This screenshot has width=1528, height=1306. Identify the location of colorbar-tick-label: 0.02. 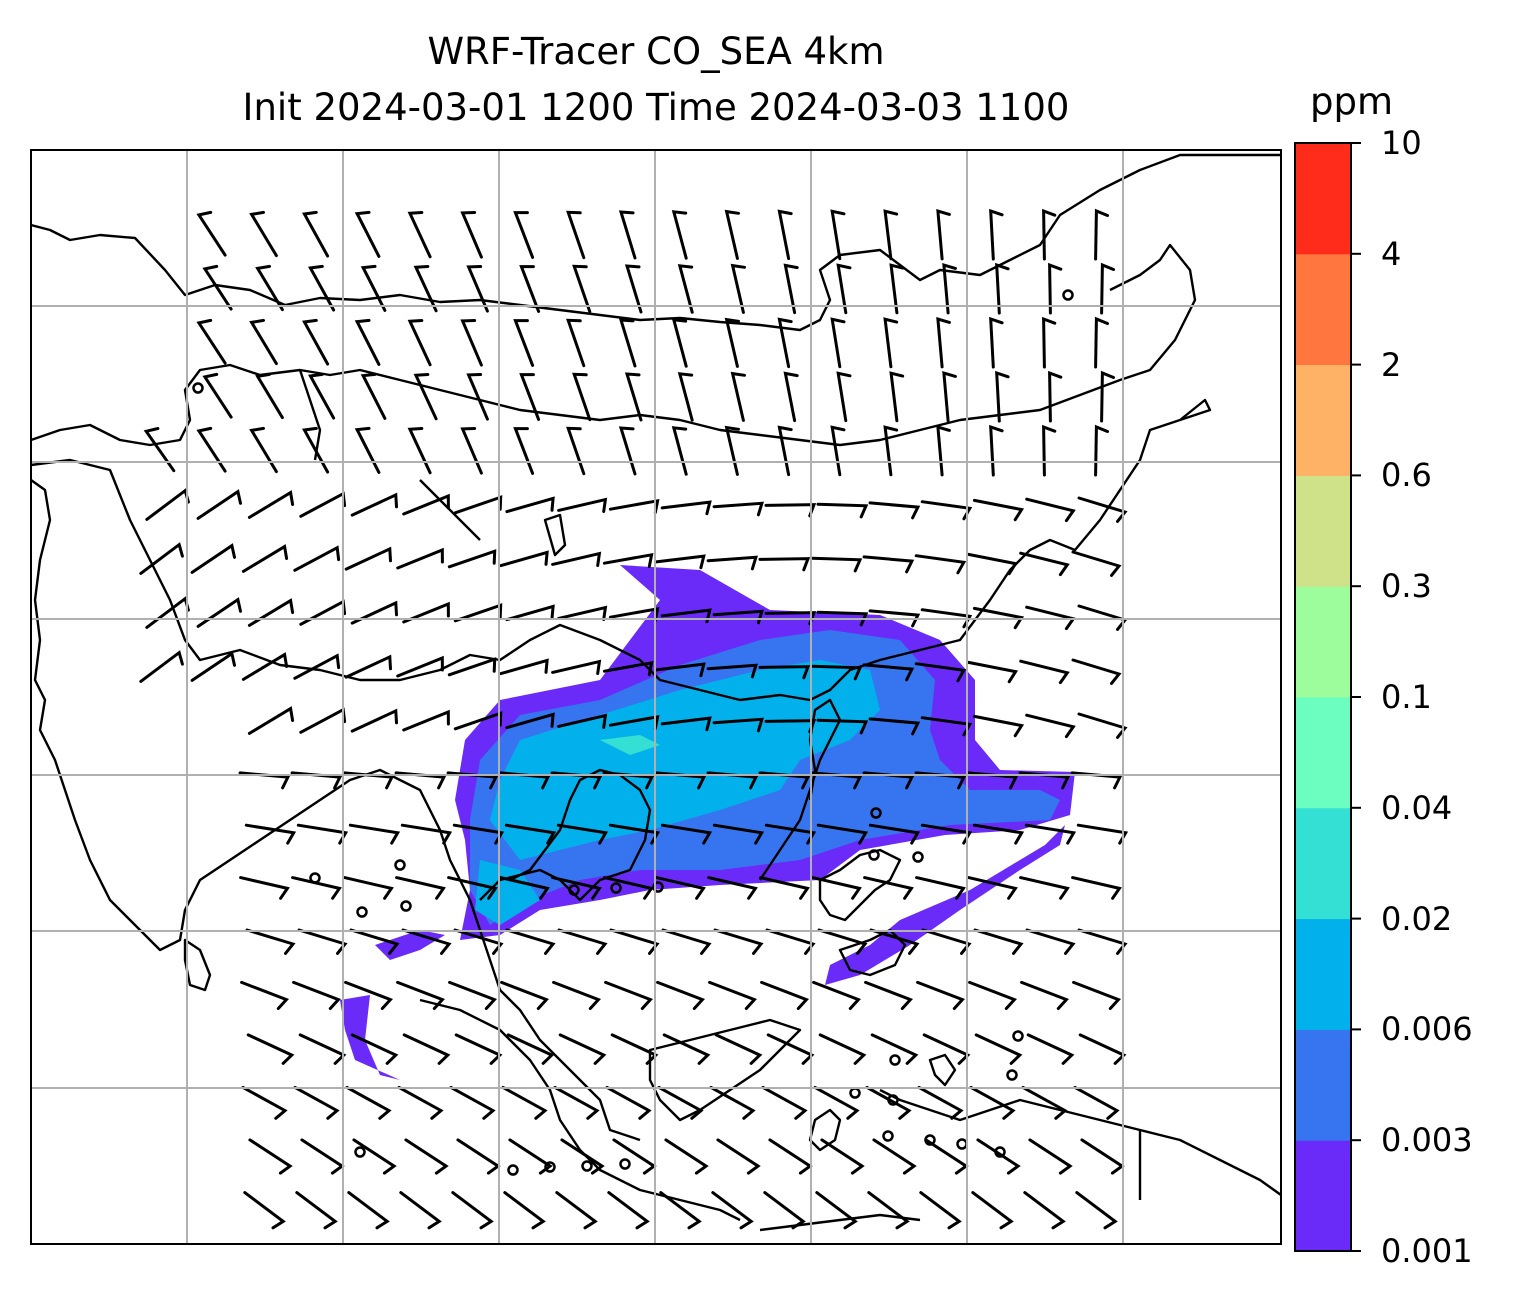
(1417, 918).